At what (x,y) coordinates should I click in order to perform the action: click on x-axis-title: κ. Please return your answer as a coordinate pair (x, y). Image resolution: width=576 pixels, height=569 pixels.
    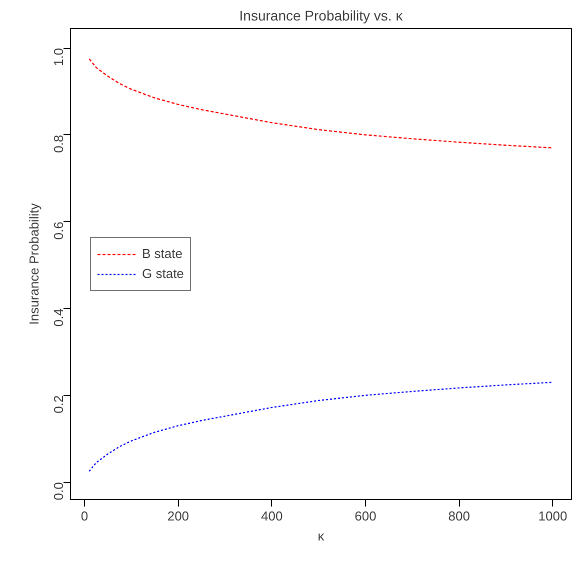
    Looking at the image, I should click on (321, 536).